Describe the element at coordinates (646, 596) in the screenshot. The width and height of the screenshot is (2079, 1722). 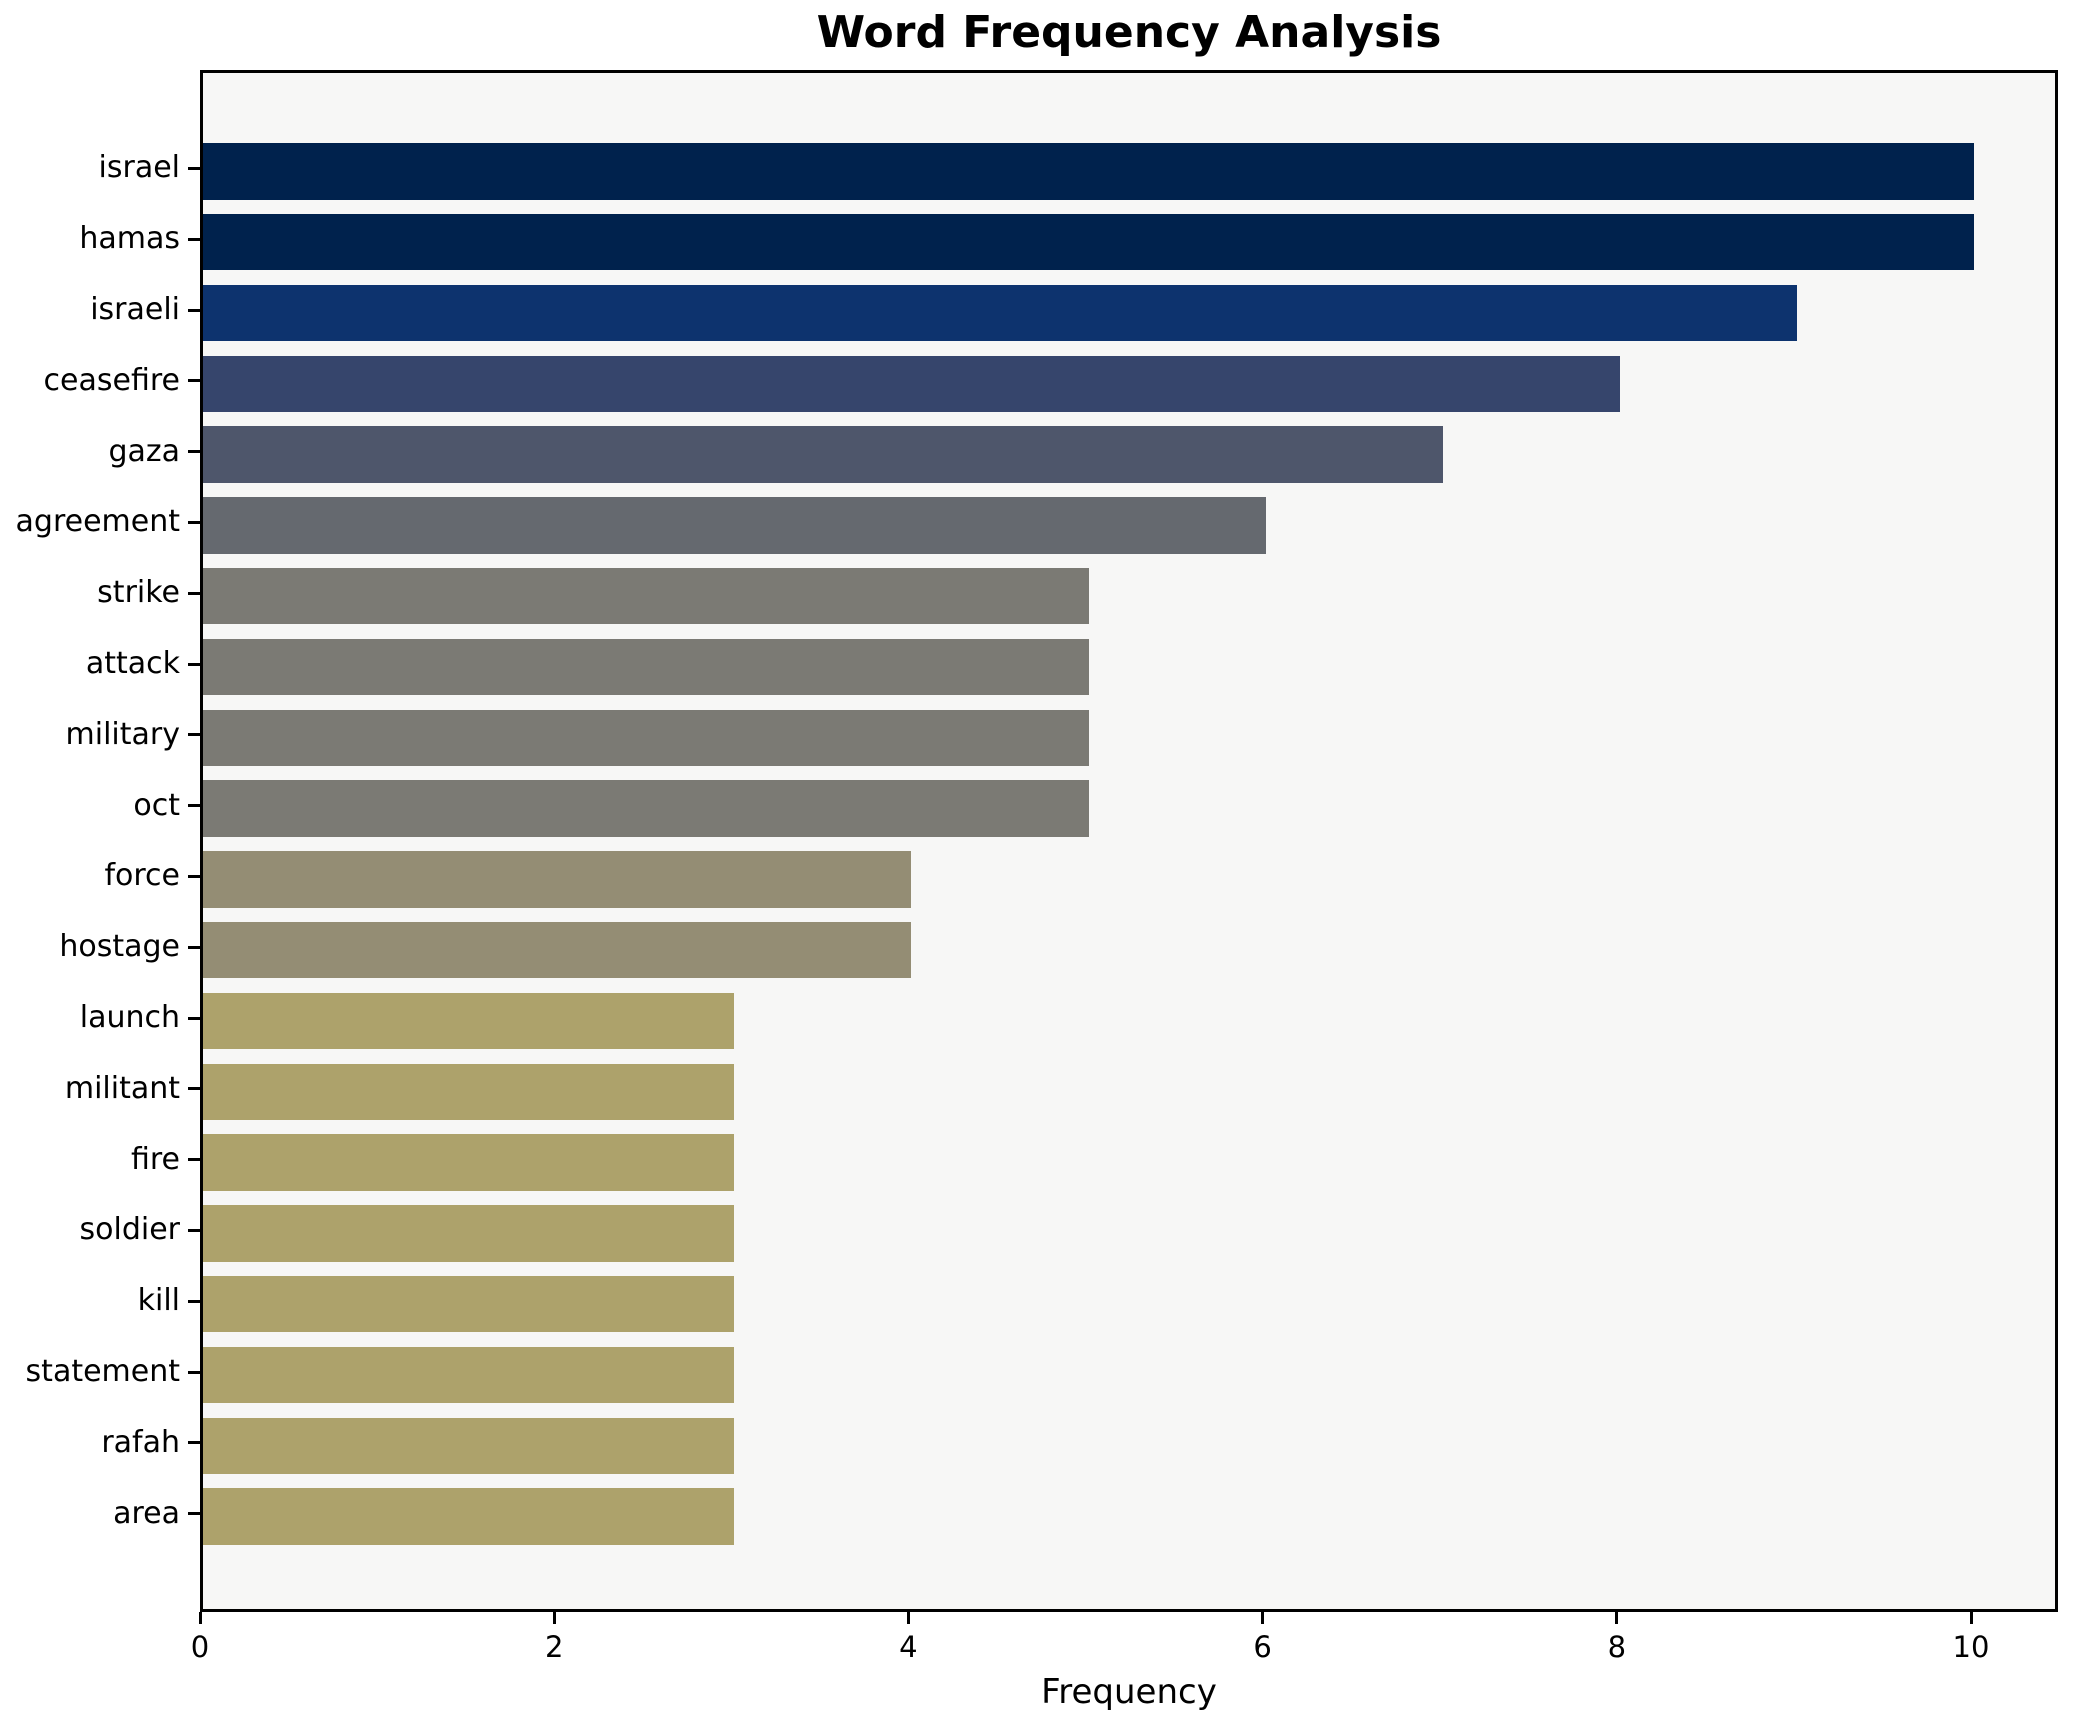
I see `bar-strike` at that location.